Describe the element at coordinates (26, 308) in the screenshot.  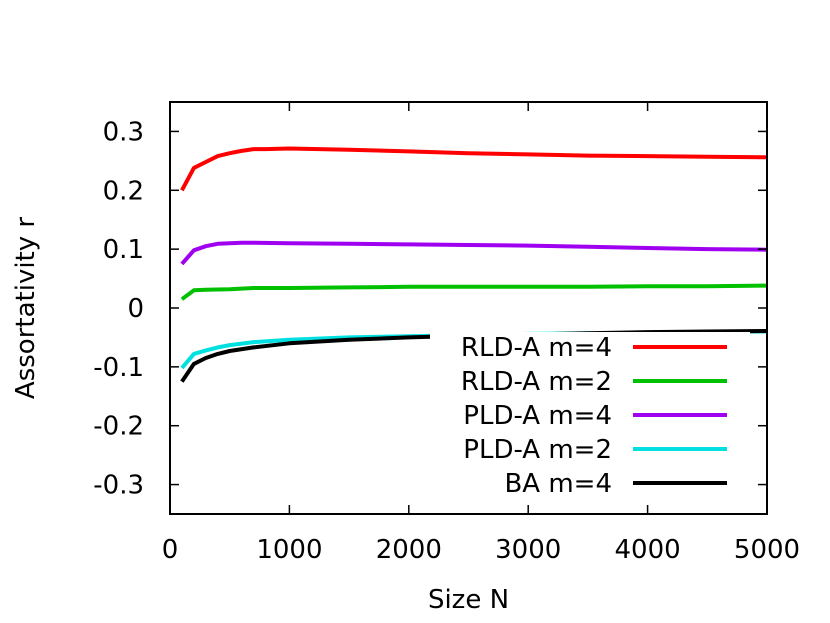
I see `y-axis-title: Assortativity r` at that location.